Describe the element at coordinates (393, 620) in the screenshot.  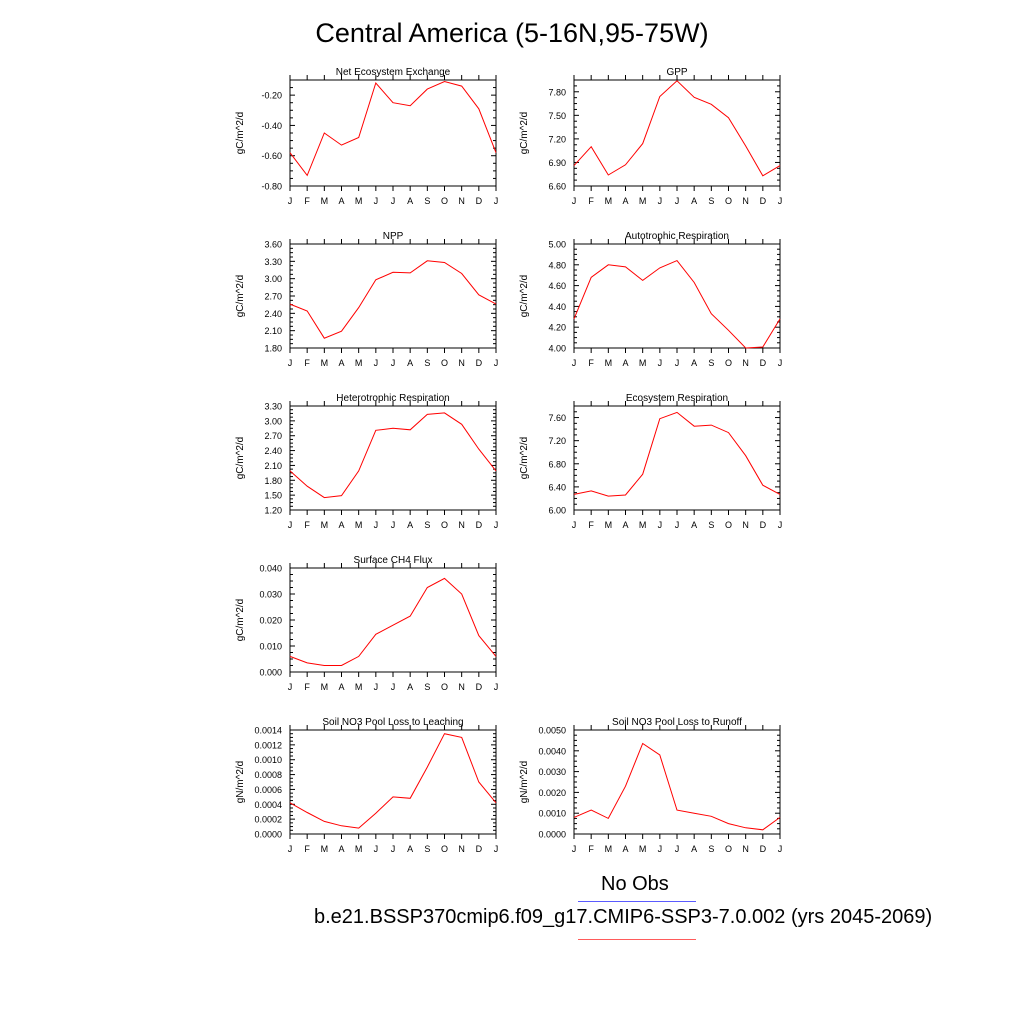
I see `plot-frame` at that location.